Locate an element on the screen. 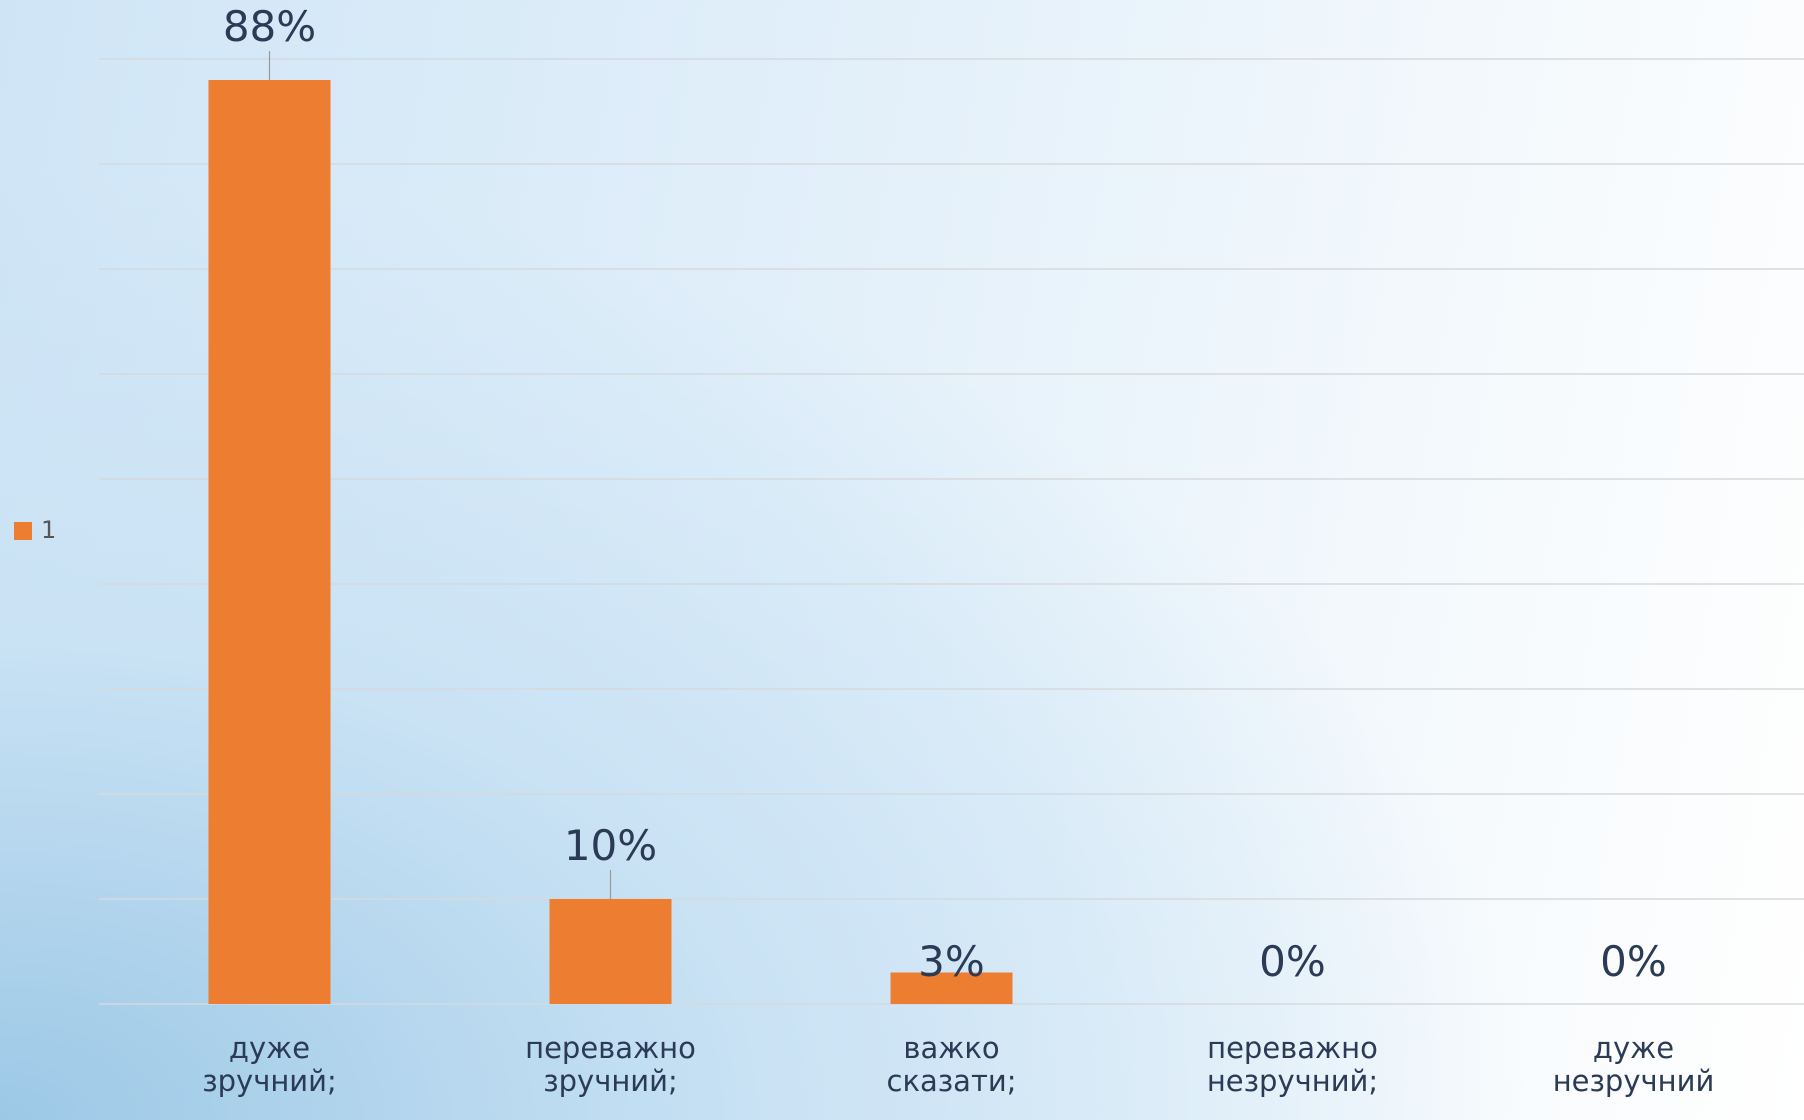 Image resolution: width=1804 pixels, height=1120 pixels. x-tick-label: переважно зручний; is located at coordinates (610, 1065).